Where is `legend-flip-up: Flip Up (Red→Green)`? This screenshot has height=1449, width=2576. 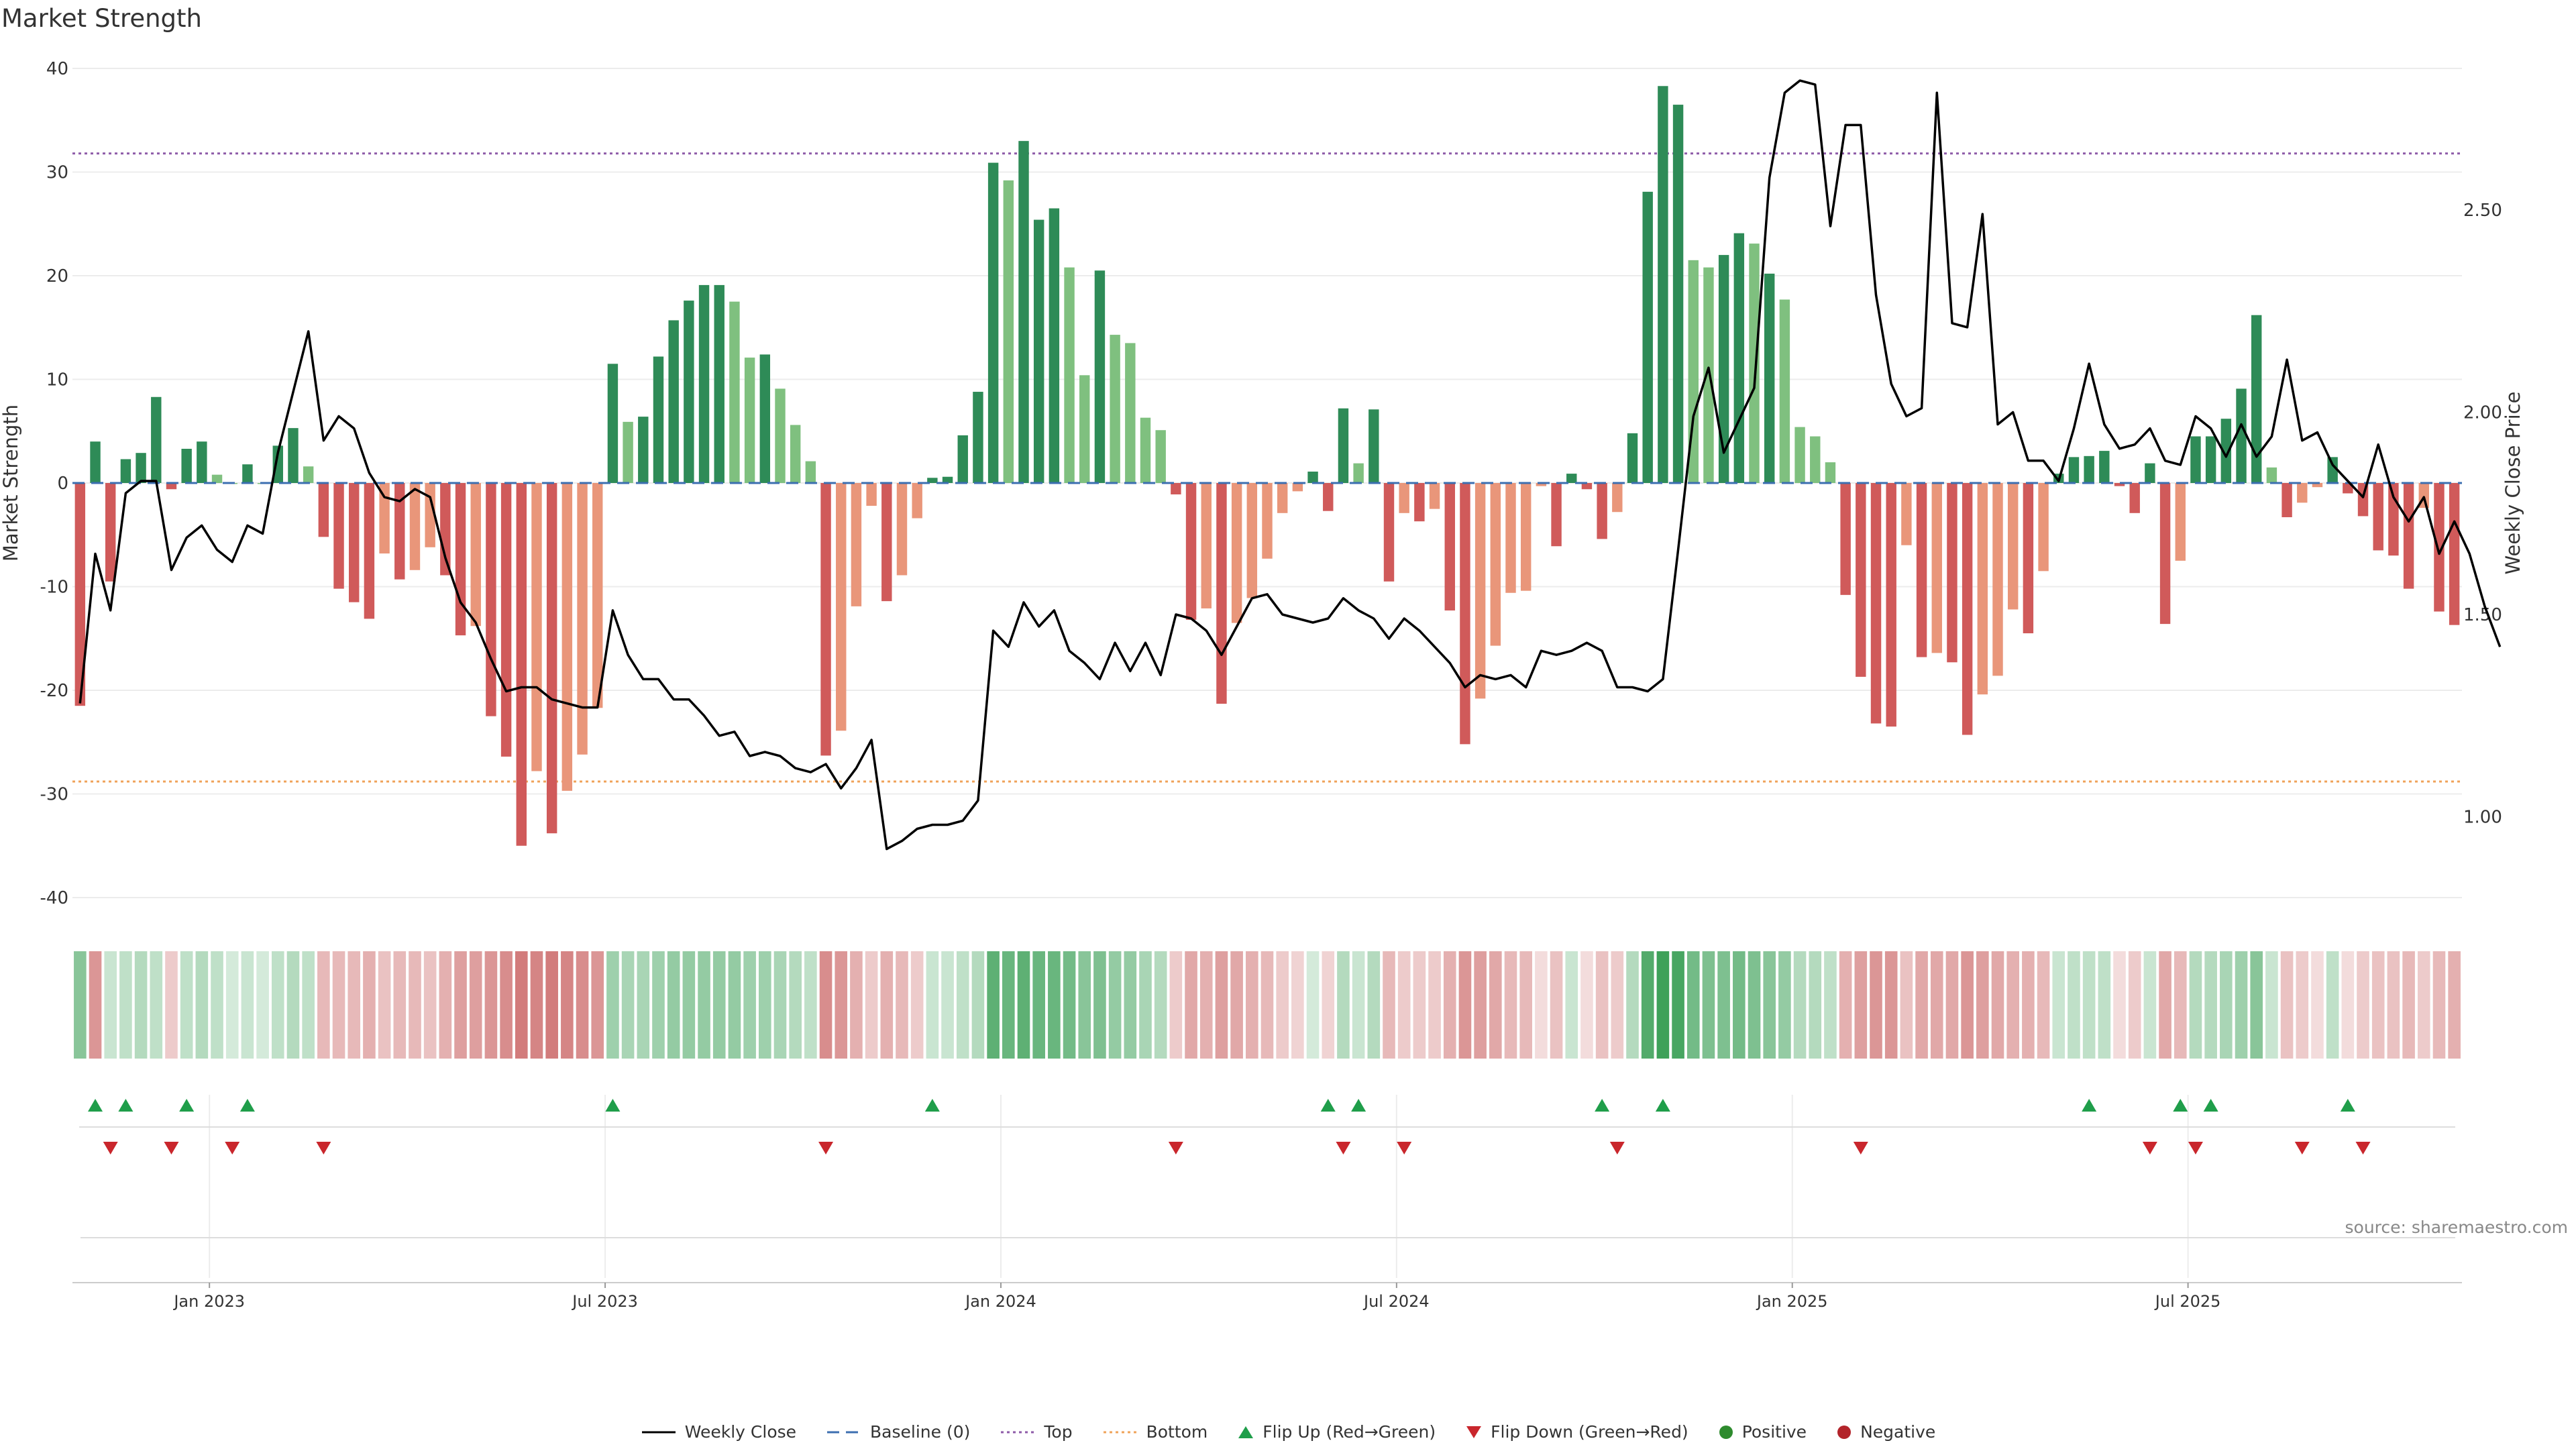
legend-flip-up: Flip Up (Red→Green) is located at coordinates (1336, 1432).